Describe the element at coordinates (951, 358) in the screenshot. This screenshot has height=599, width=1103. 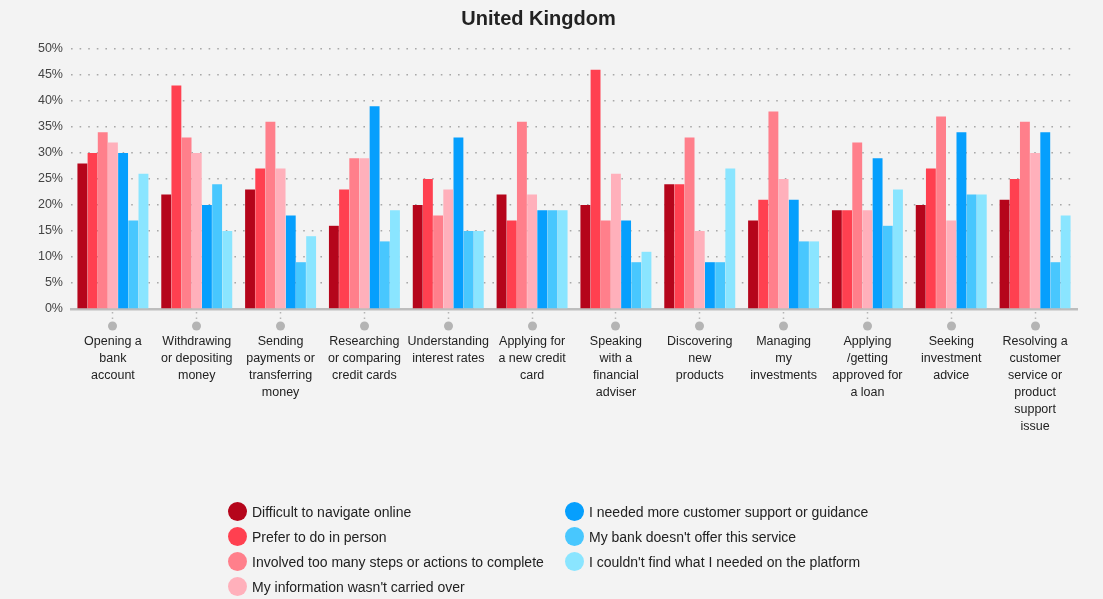
I see `x-tick-label: Seeking investment advice` at that location.